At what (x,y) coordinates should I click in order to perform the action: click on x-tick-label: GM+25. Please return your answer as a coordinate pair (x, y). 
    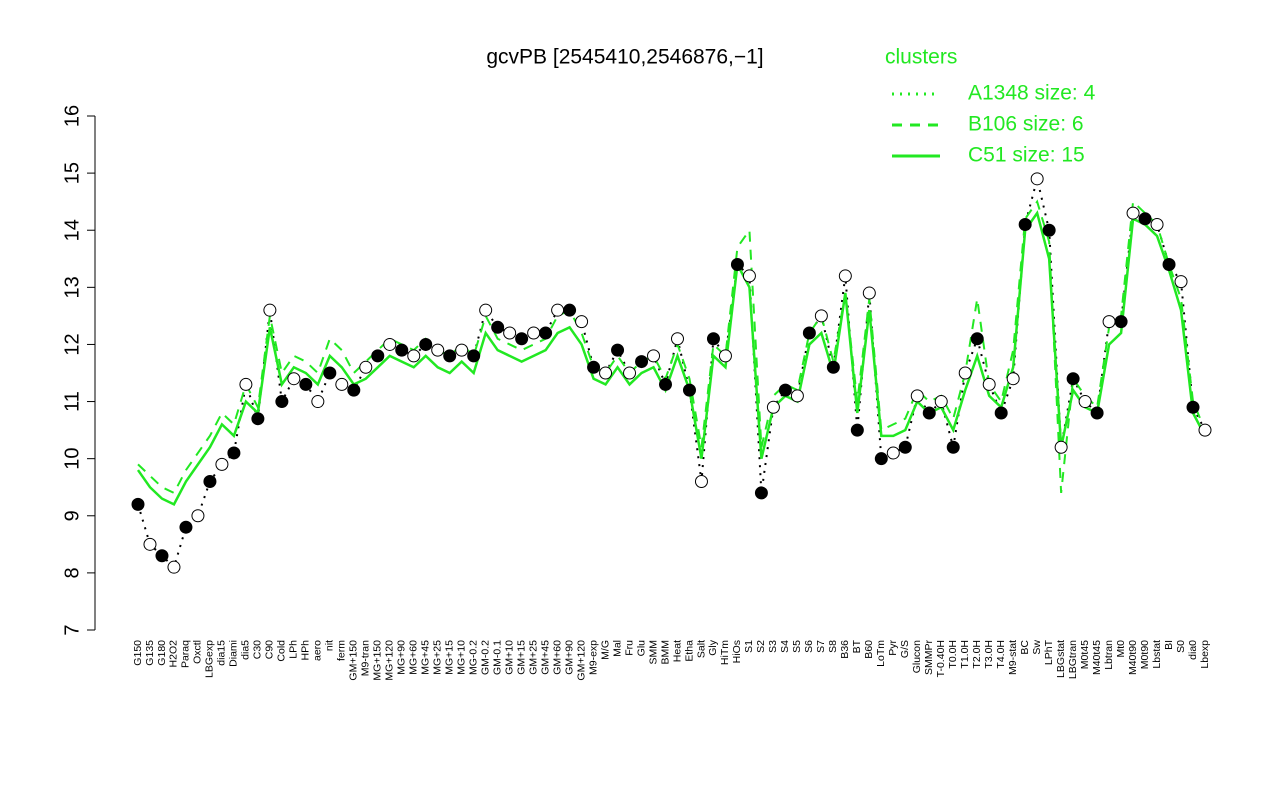
    Looking at the image, I should click on (533, 657).